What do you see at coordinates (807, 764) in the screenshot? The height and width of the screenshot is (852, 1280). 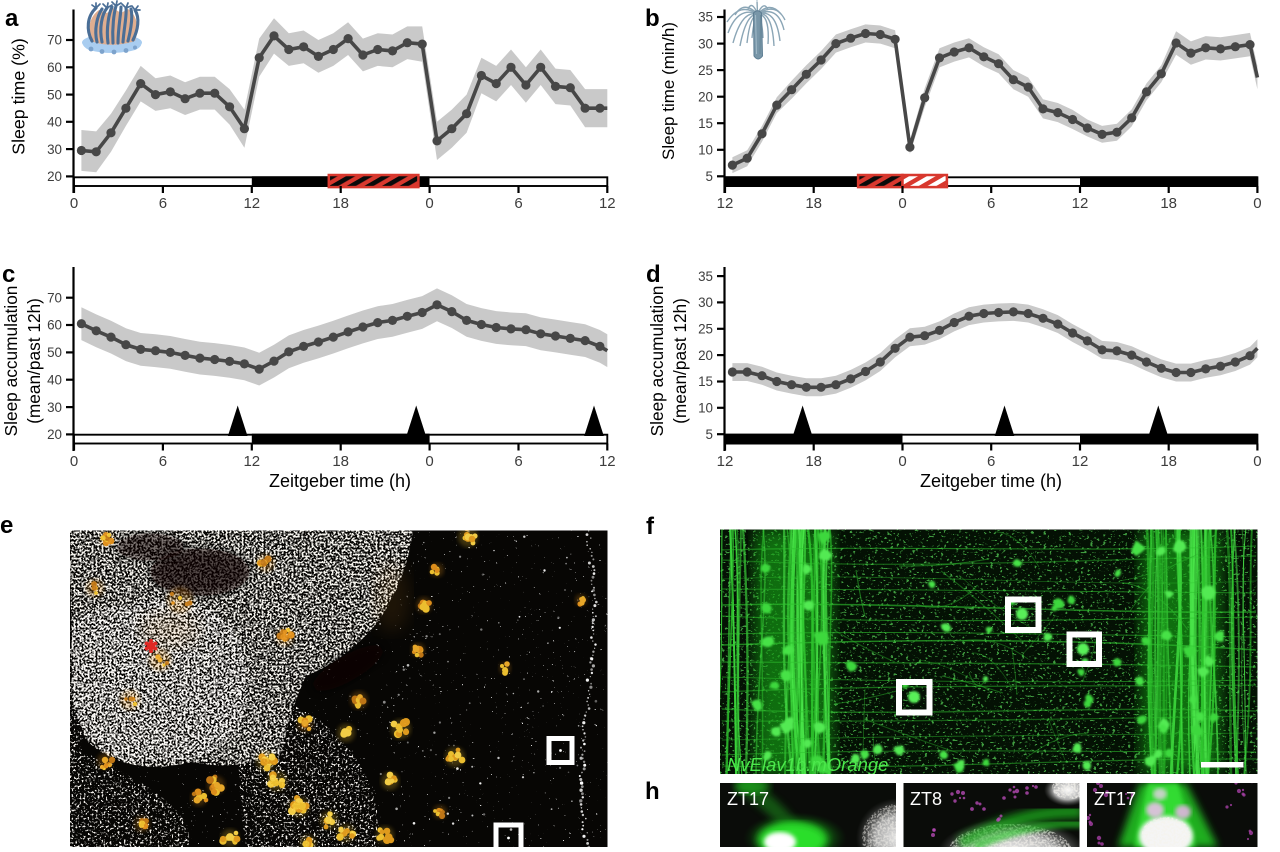 I see `svg-text: NvElav1b:mOrange` at bounding box center [807, 764].